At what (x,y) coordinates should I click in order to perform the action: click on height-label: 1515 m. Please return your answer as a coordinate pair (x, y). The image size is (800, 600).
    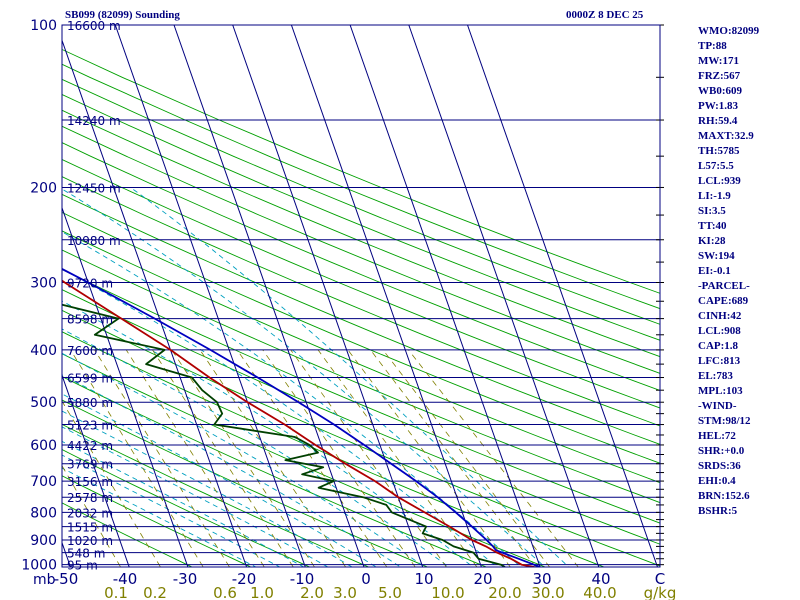
    Looking at the image, I should click on (90, 528).